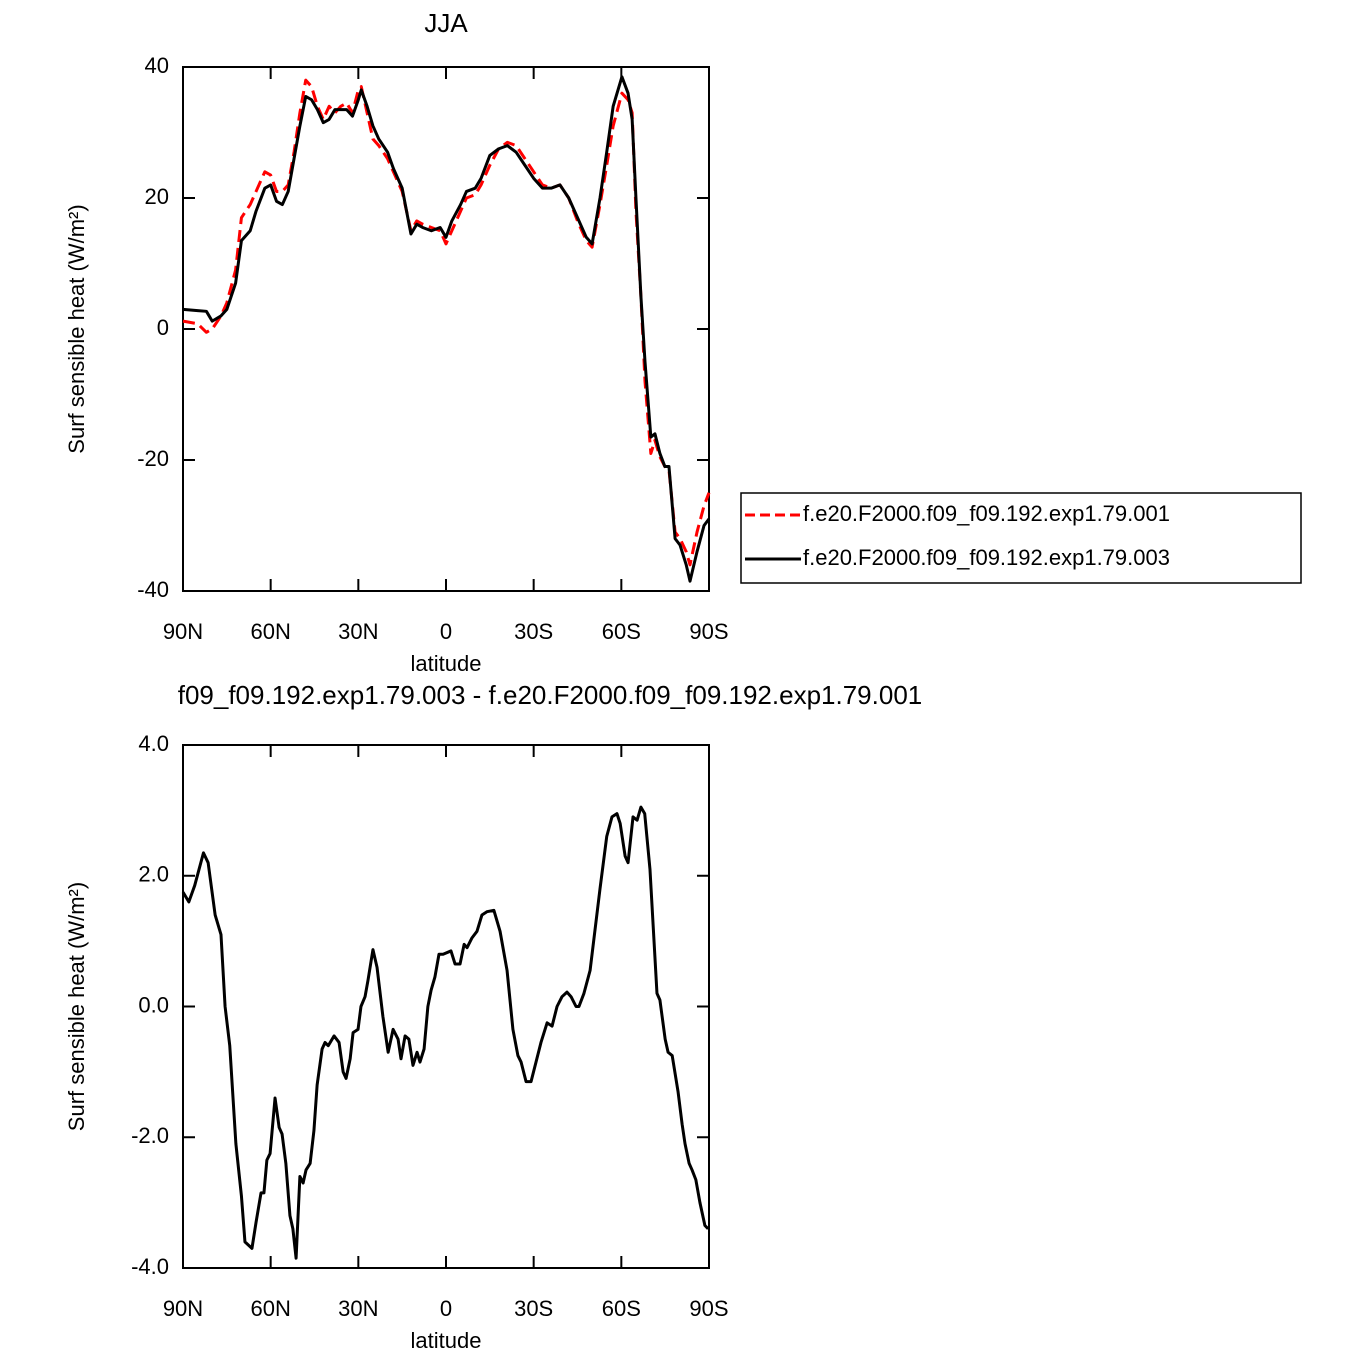 The width and height of the screenshot is (1366, 1363). What do you see at coordinates (446, 23) in the screenshot?
I see `chart-title: JJA` at bounding box center [446, 23].